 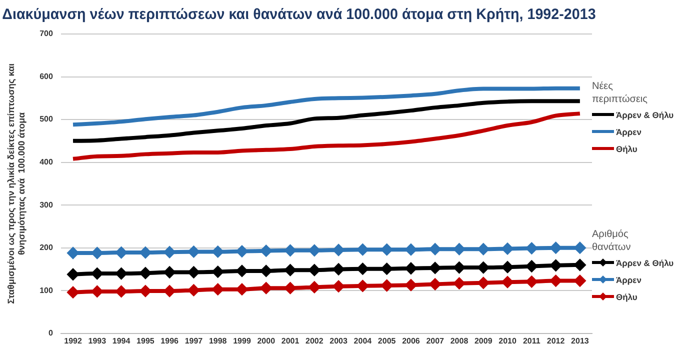 What do you see at coordinates (612, 241) in the screenshot?
I see `annotation: Αριθμός θανάτων` at bounding box center [612, 241].